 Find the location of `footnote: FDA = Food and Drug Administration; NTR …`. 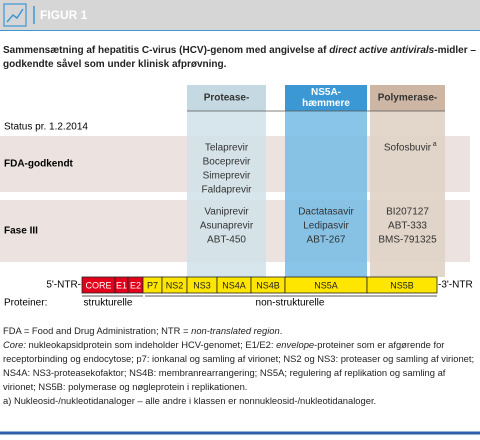

footnote: FDA = Food and Drug Administration; NTR … is located at coordinates (239, 331).